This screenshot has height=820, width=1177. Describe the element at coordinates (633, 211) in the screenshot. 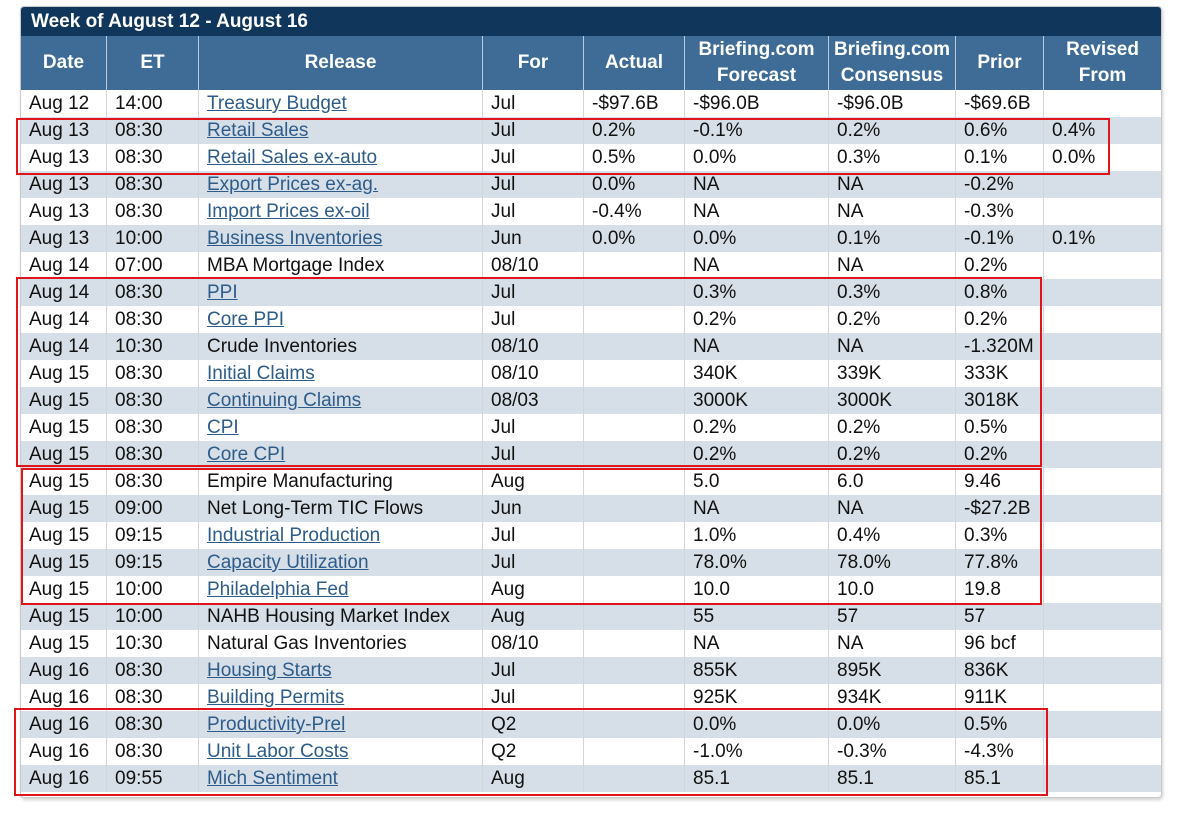

I see `cell-actual: -0.4%` at that location.